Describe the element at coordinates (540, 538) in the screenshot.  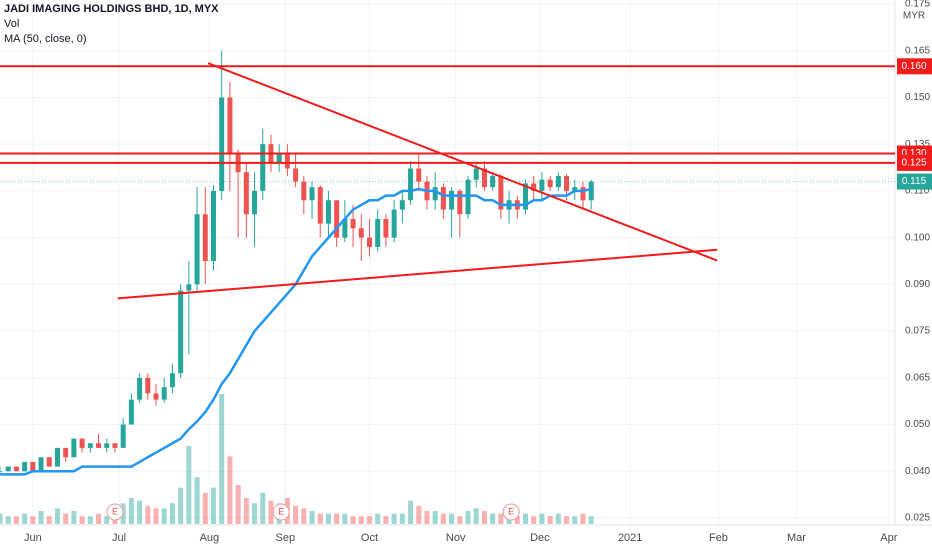
I see `x-tick-label: Dec` at that location.